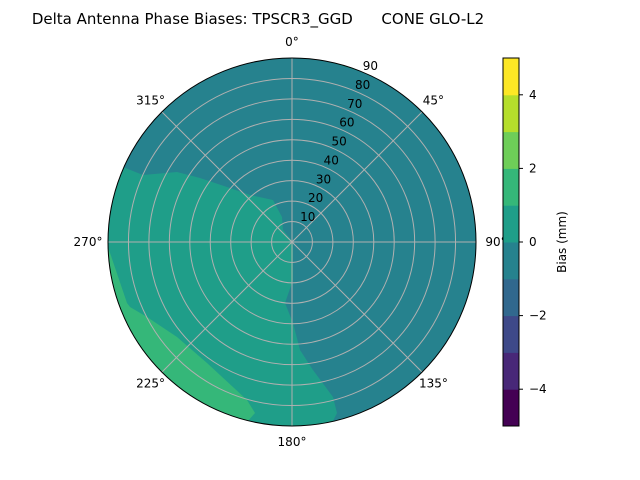  What do you see at coordinates (538, 316) in the screenshot?
I see `colorbar-tick-label: −2` at bounding box center [538, 316].